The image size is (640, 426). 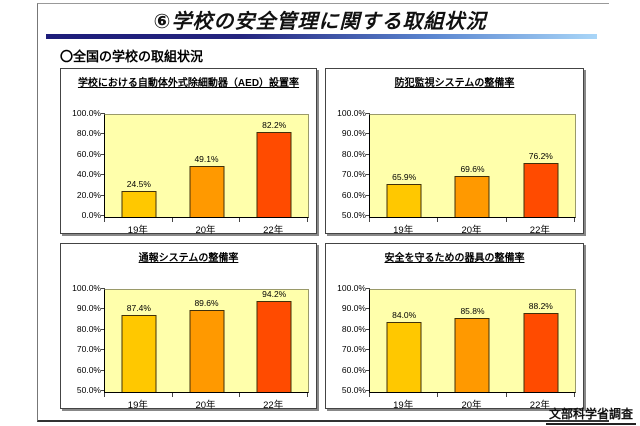 I want to click on bar-value-label: 85.8%, so click(x=472, y=311).